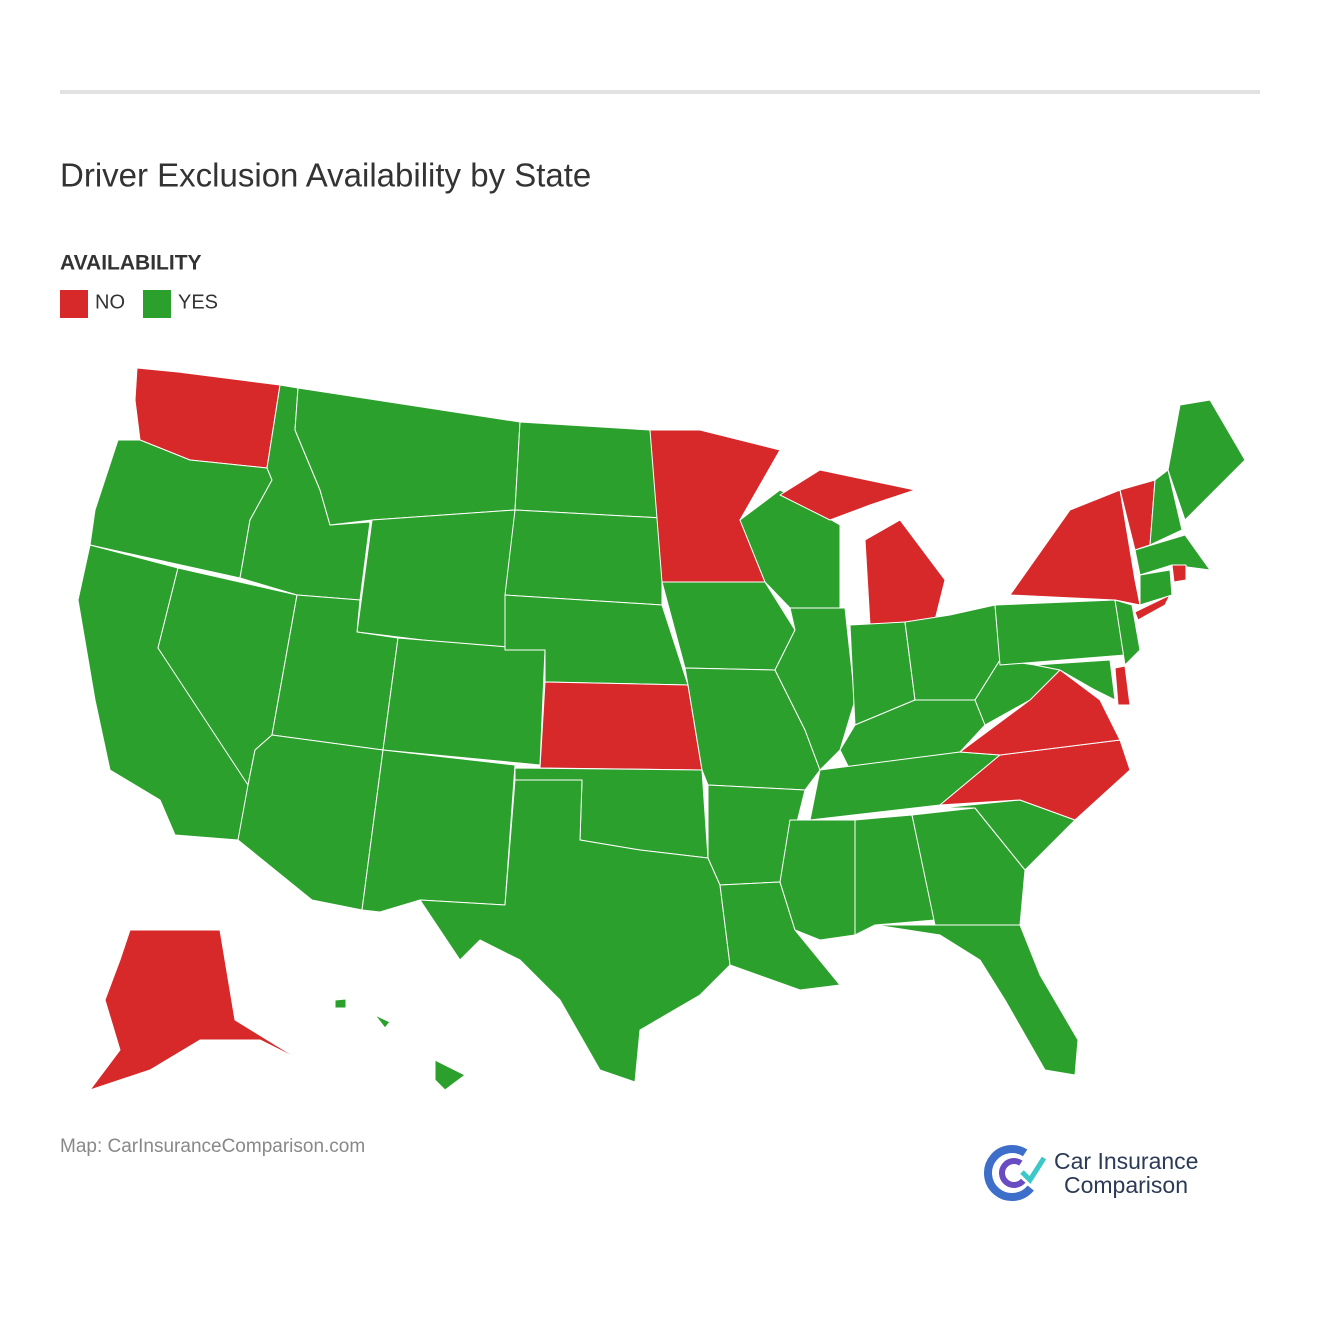 The image size is (1320, 1329). What do you see at coordinates (1126, 1161) in the screenshot?
I see `logo-text: Car Insurance` at bounding box center [1126, 1161].